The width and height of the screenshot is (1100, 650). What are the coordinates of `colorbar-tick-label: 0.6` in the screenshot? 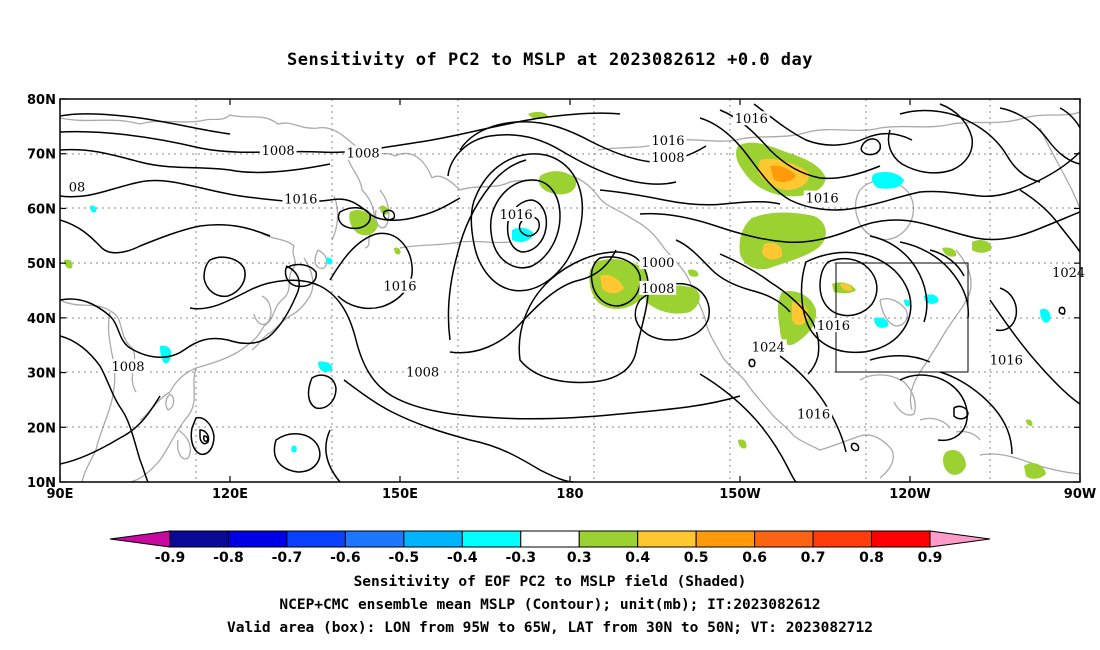 It's located at (754, 558).